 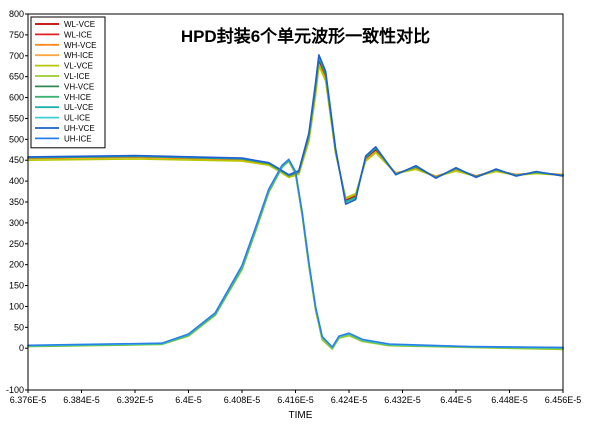 I want to click on x-tick-label: 6.376E-5, so click(x=28, y=400).